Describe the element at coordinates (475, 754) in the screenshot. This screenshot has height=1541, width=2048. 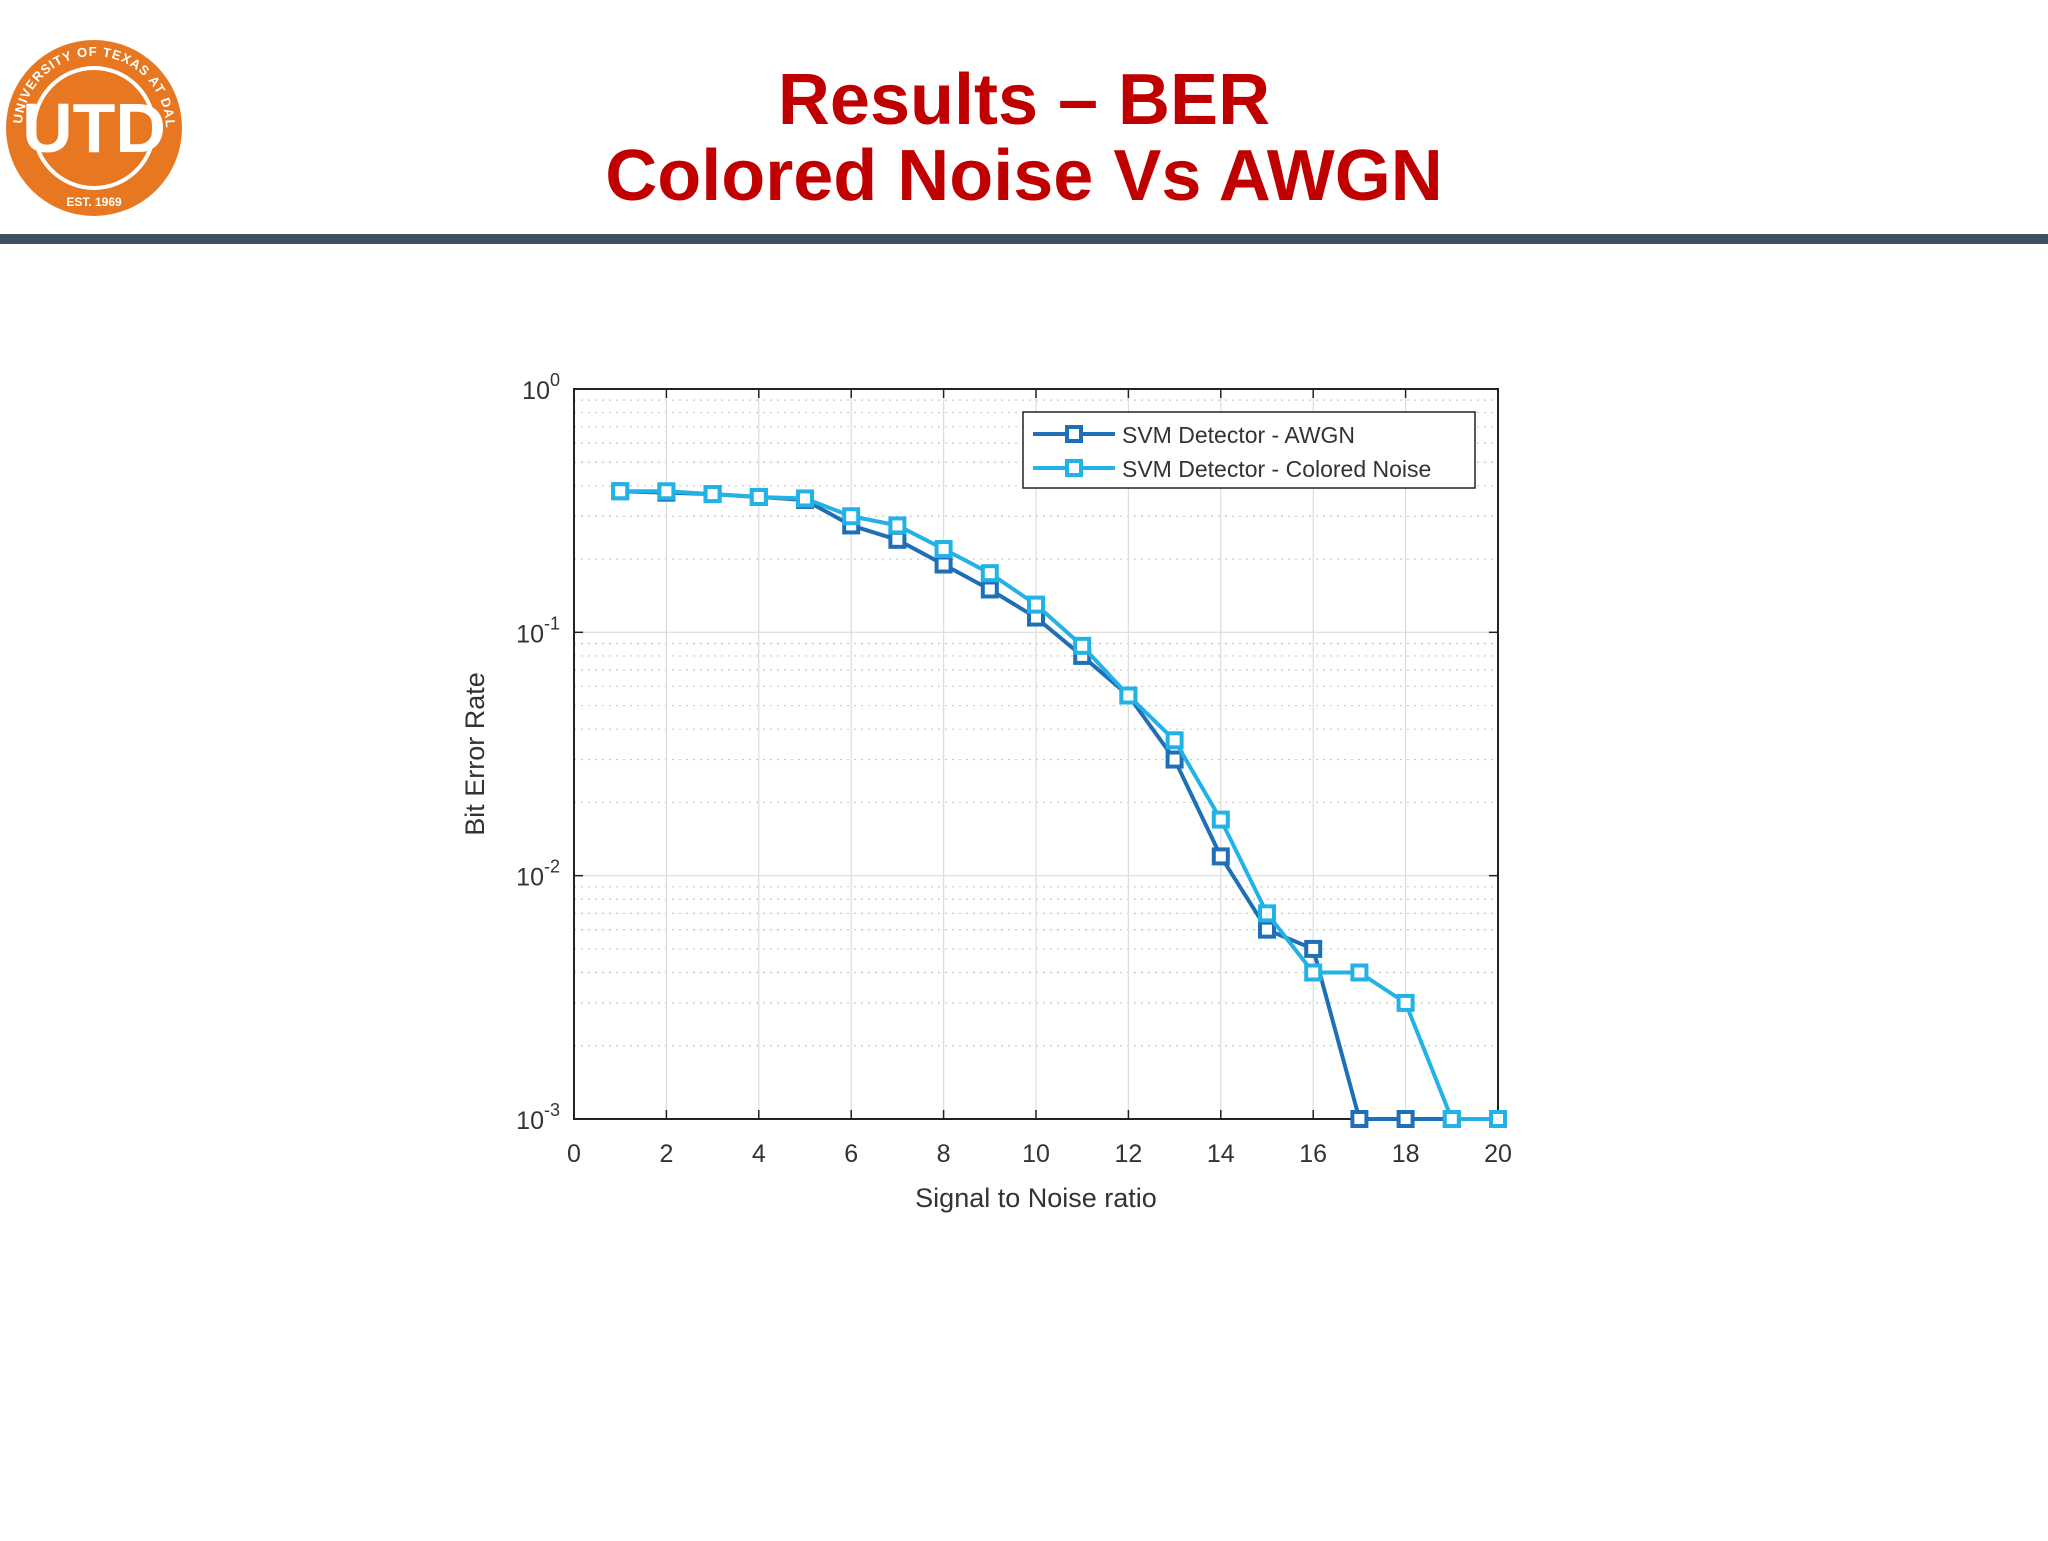
I see `y-axis-label: Bit Error Rate` at that location.